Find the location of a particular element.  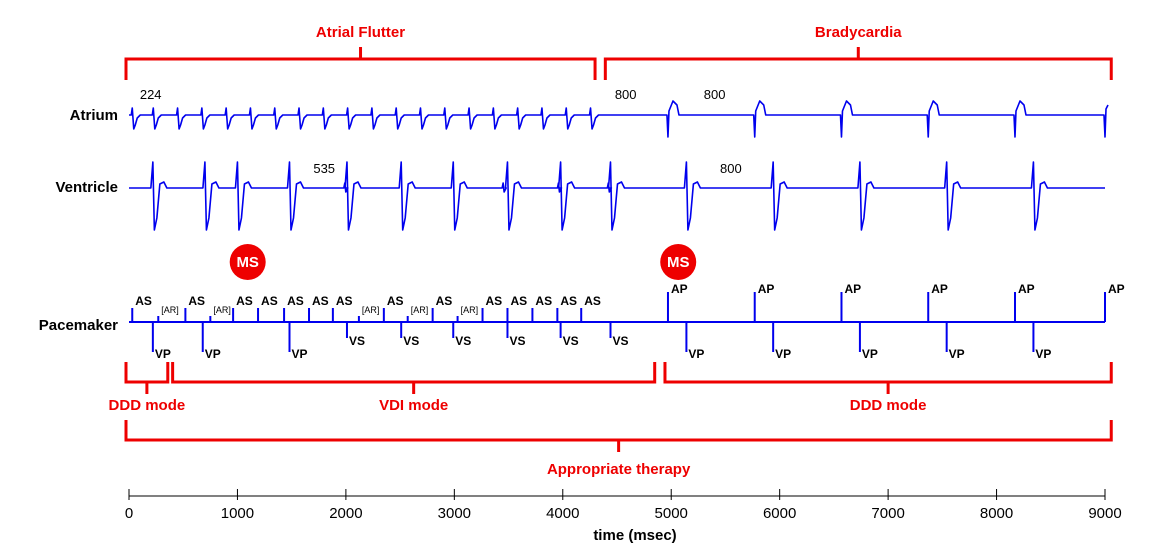

therapy-bracket-line is located at coordinates (618, 431).